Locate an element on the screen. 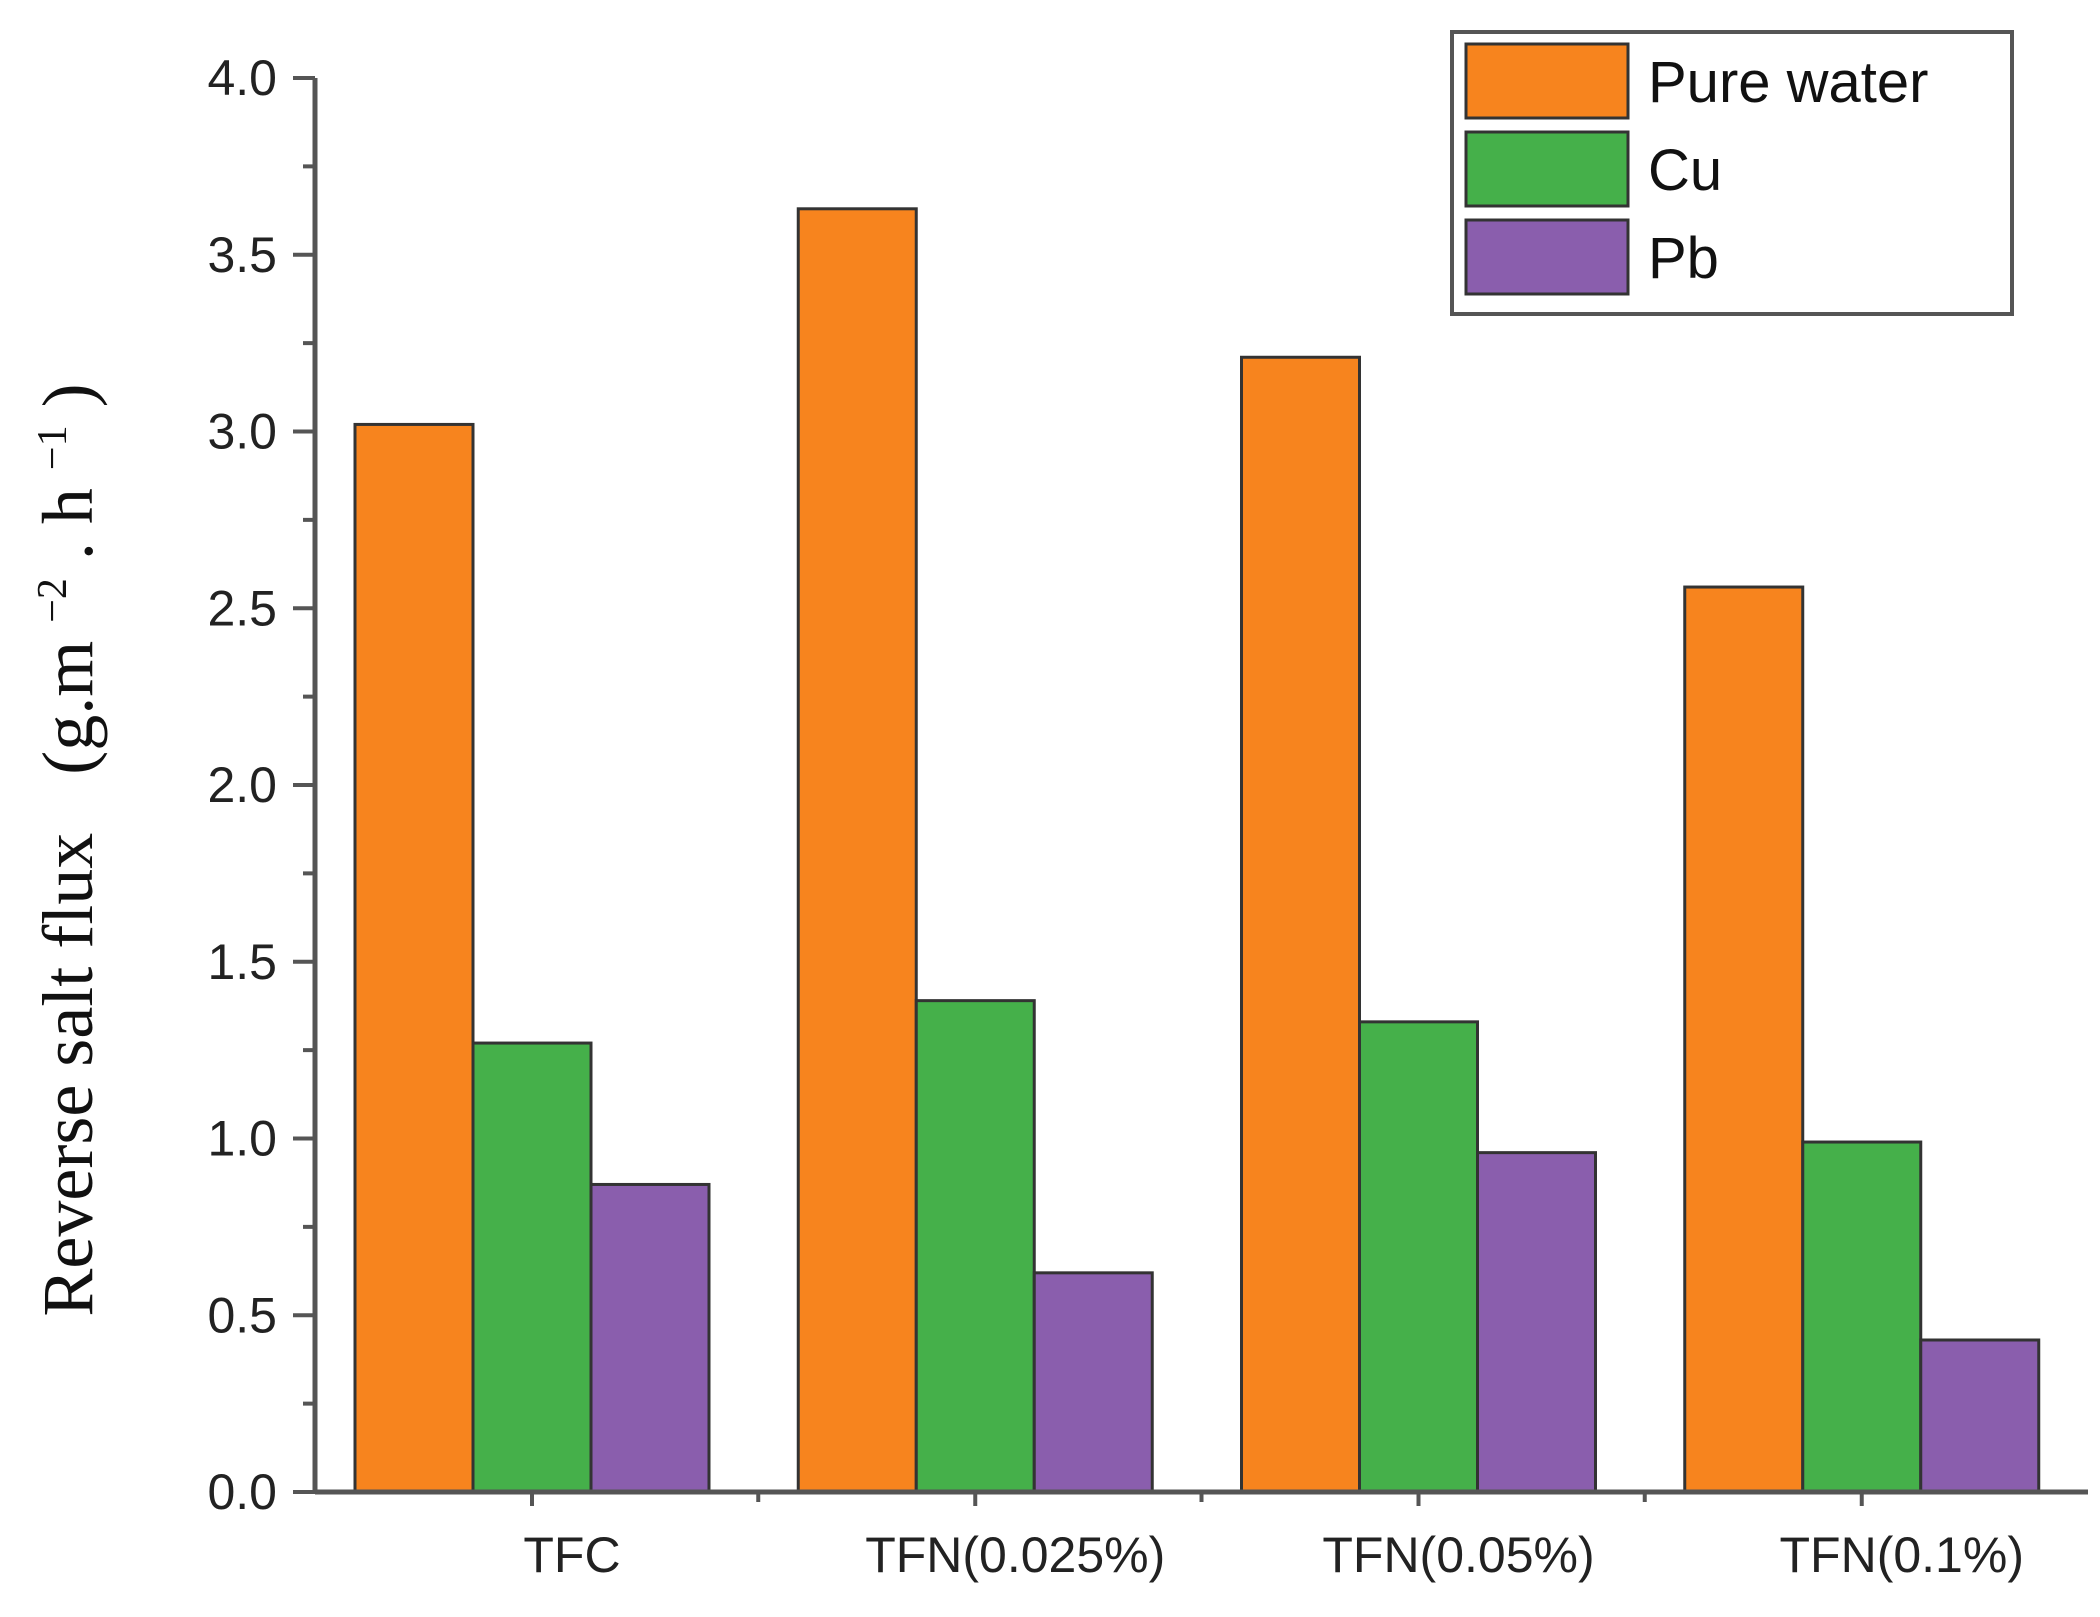 The height and width of the screenshot is (1617, 2100). y-axis-units-exp-1: −2 is located at coordinates (53, 600).